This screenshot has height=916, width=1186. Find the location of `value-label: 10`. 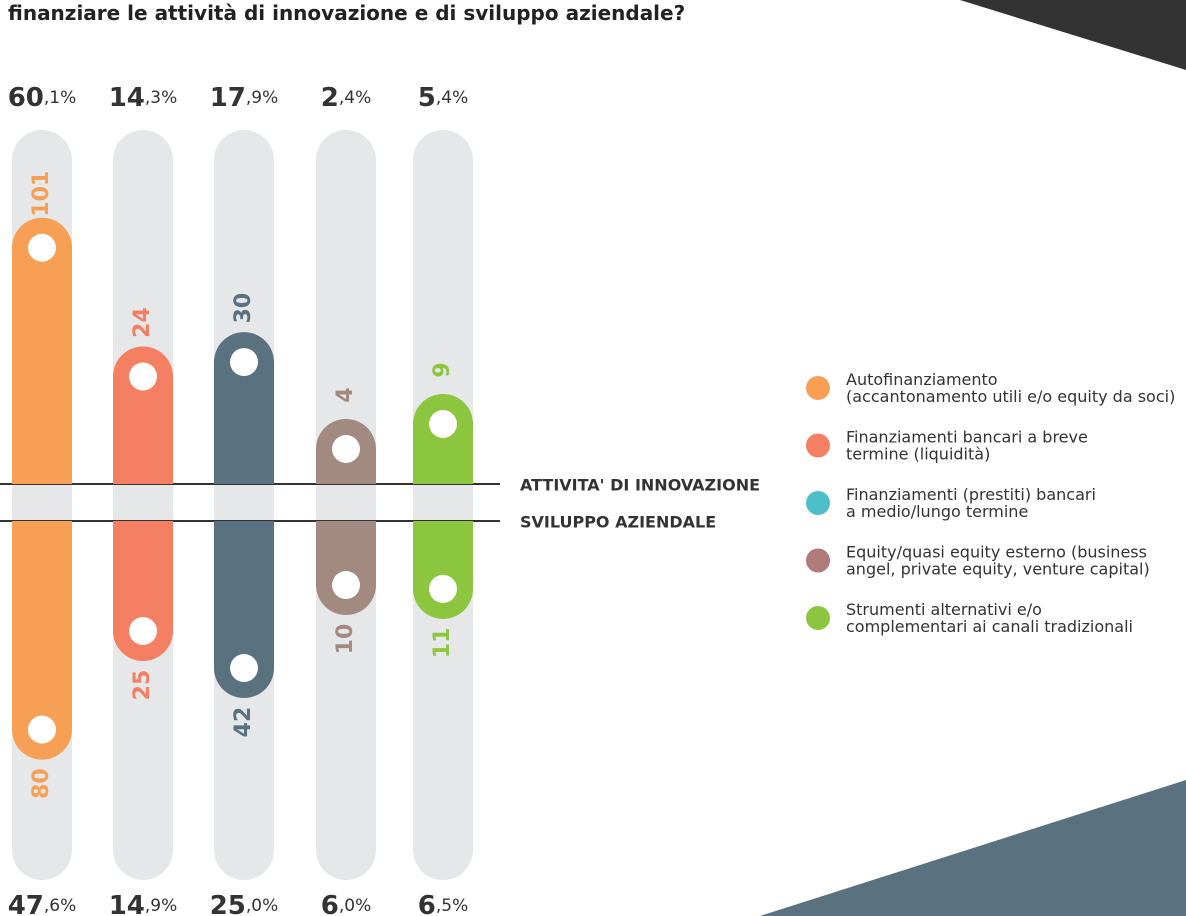

value-label: 10 is located at coordinates (345, 639).